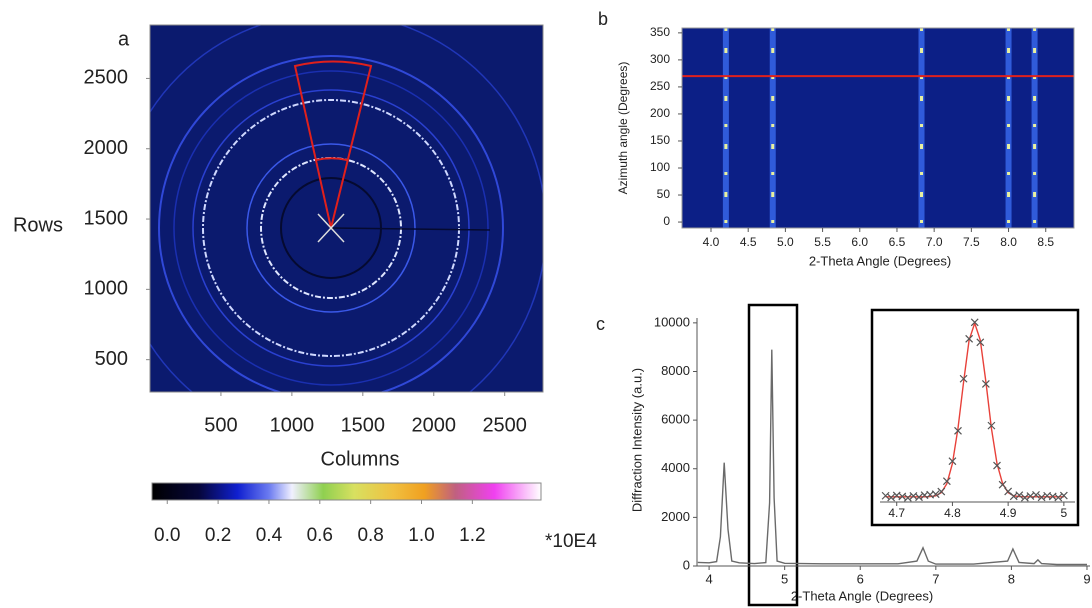 The image size is (1092, 608). I want to click on x-tick-label: 8, so click(1011, 578).